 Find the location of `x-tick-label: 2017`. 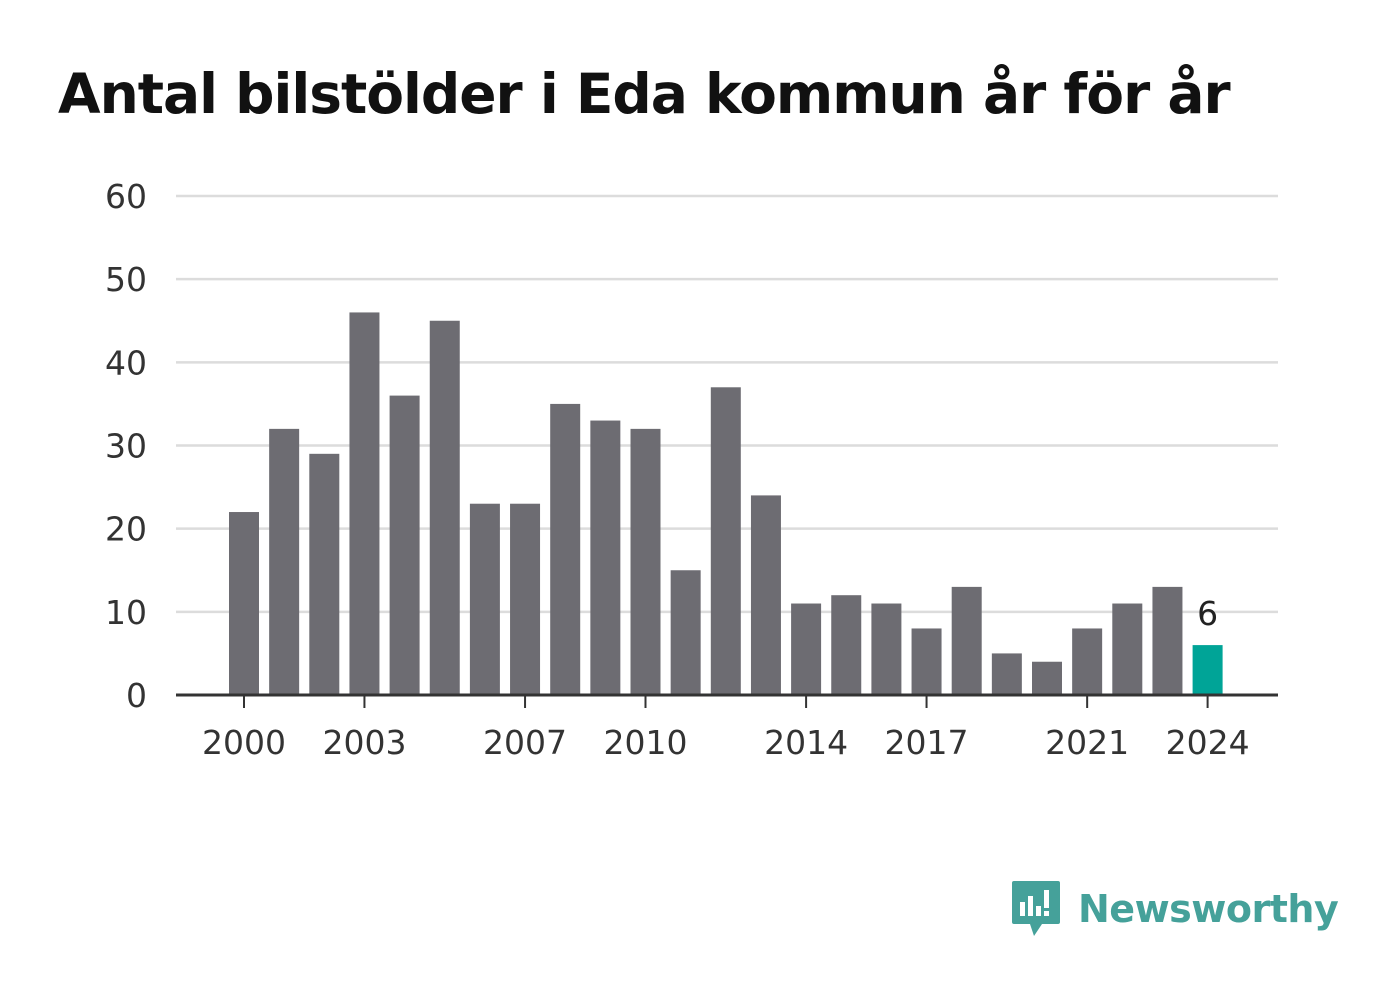

x-tick-label: 2017 is located at coordinates (927, 742).